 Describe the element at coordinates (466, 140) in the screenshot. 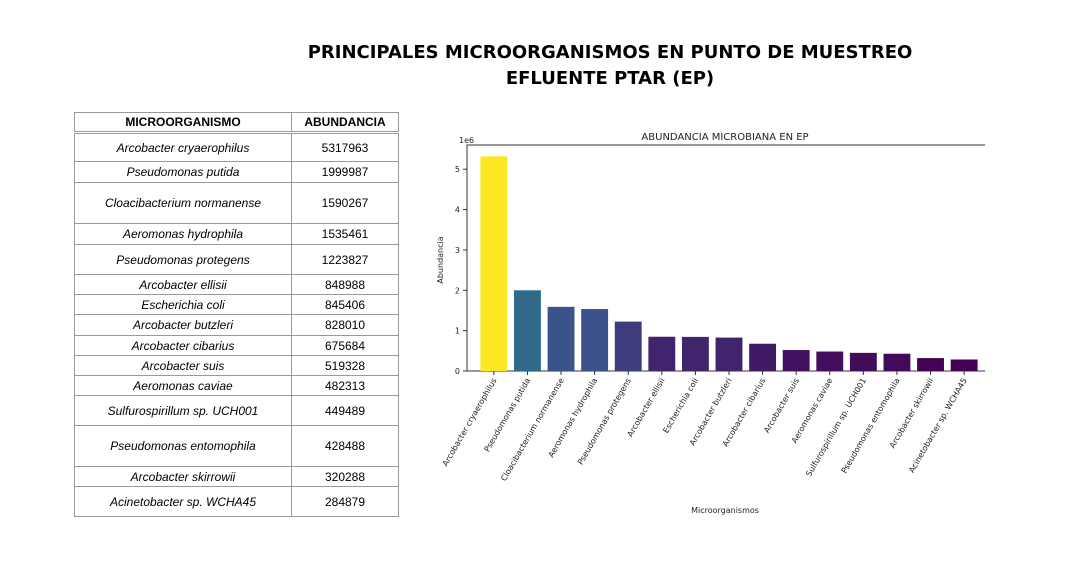

I see `y-axis-offset-label: 1e6` at that location.